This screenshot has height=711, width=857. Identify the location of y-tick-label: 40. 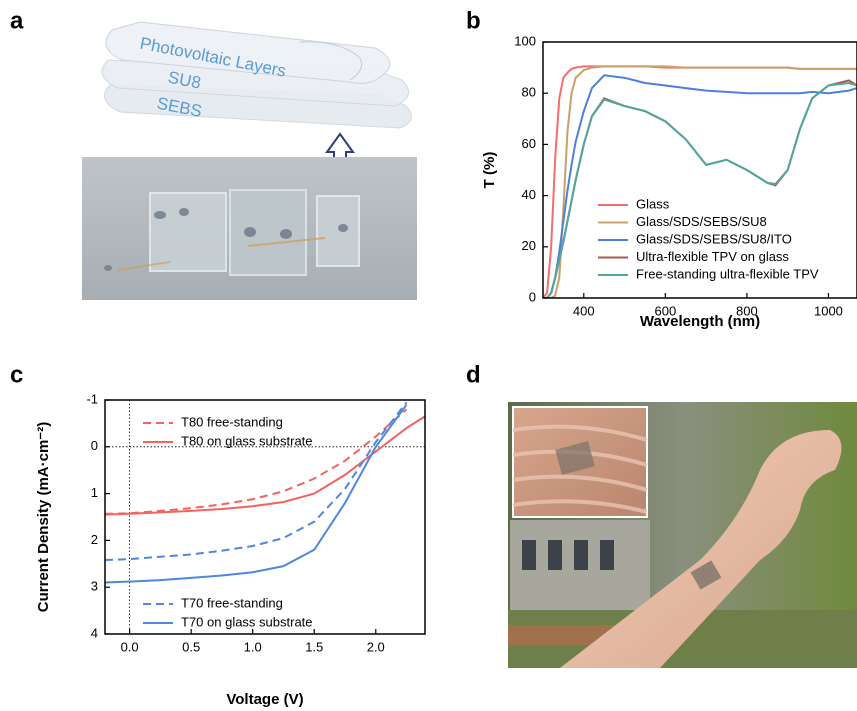
(529, 194).